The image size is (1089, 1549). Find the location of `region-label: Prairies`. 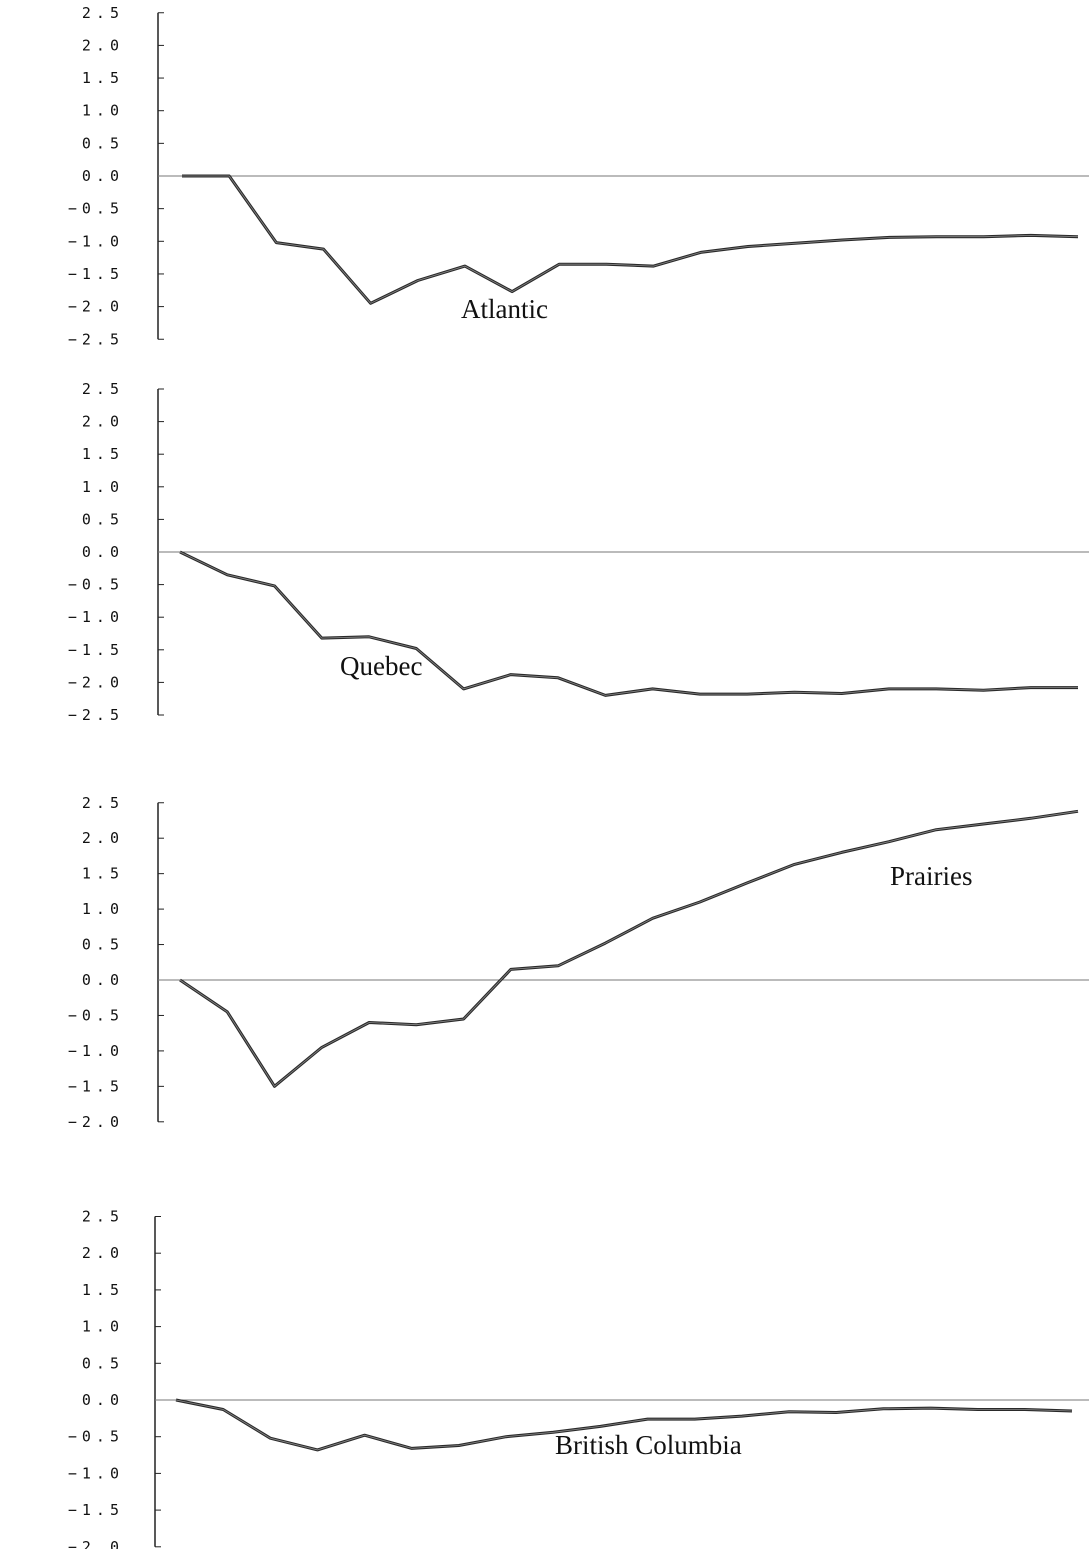

region-label: Prairies is located at coordinates (931, 876).